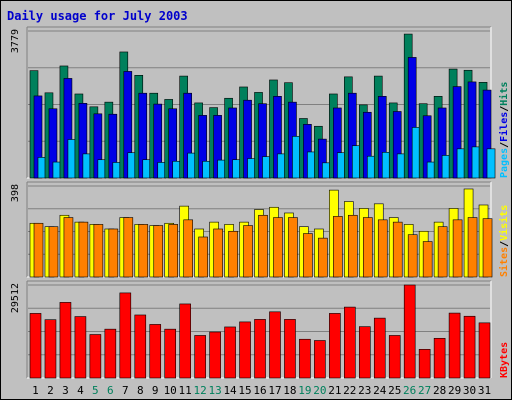  Describe the element at coordinates (230, 390) in the screenshot. I see `x-tick-label-day-14: 14` at that location.